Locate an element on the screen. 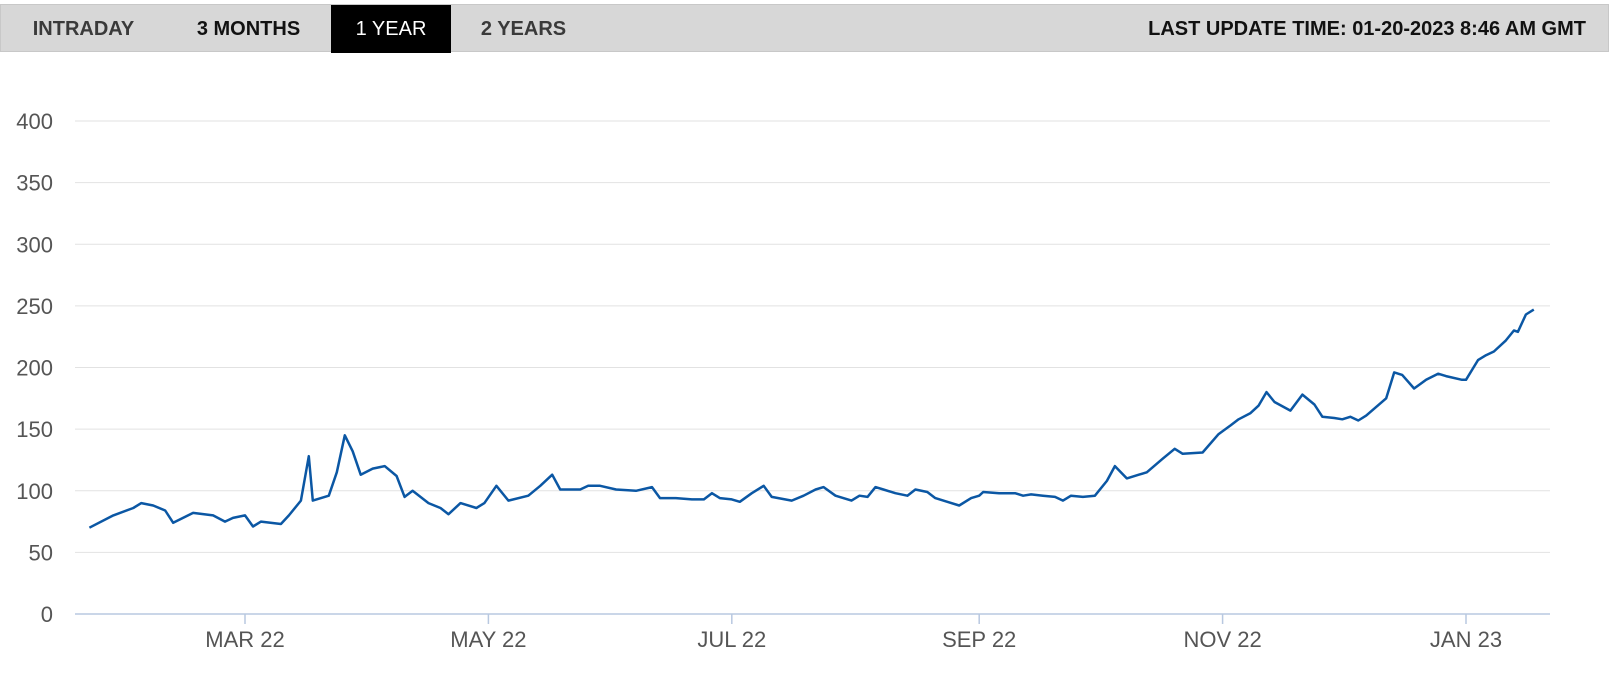 This screenshot has height=694, width=1609. y-axis: 0 50 100 150 200 250 300 350 400 is located at coordinates (34, 368).